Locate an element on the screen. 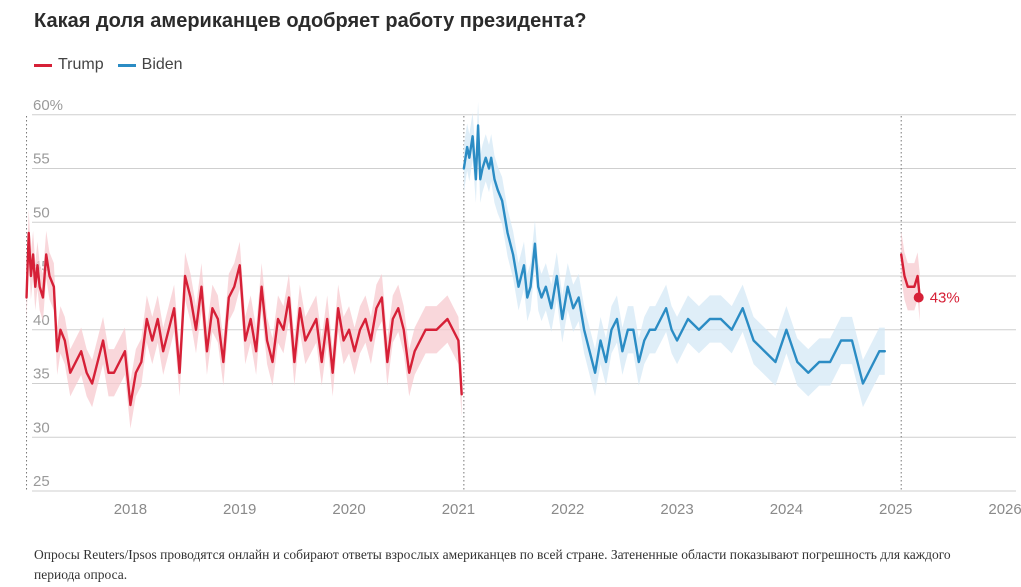  y-tick-label: 40 is located at coordinates (41, 320).